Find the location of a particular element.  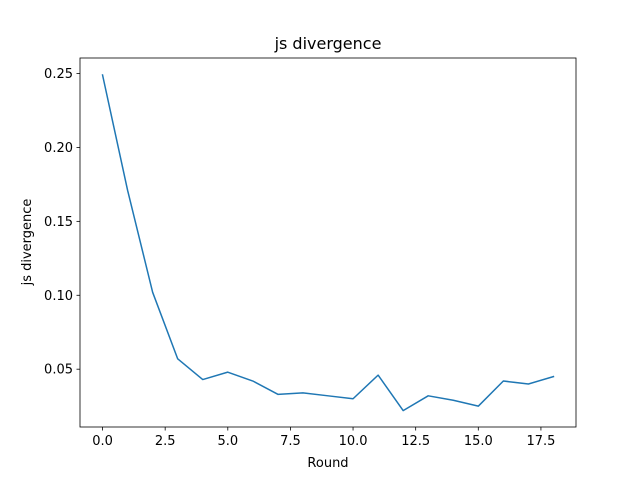

chart-title: js divergence is located at coordinates (328, 43).